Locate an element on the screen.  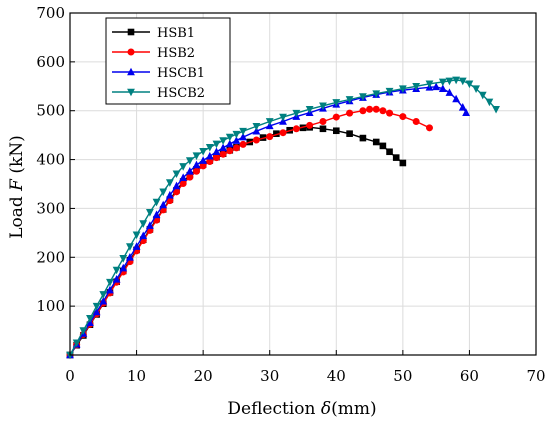
legend-label: HSCB1 is located at coordinates (181, 73).